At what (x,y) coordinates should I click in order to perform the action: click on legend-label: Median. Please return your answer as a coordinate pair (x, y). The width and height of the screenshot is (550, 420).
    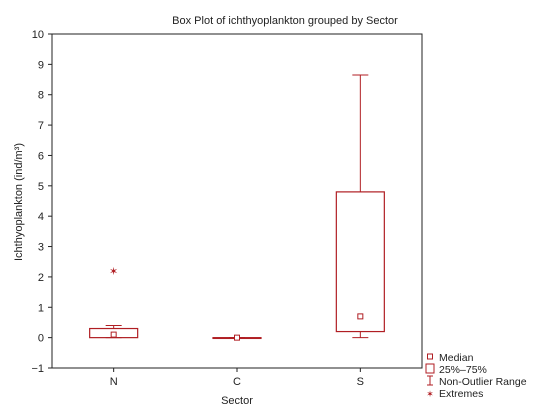
    Looking at the image, I should click on (456, 358).